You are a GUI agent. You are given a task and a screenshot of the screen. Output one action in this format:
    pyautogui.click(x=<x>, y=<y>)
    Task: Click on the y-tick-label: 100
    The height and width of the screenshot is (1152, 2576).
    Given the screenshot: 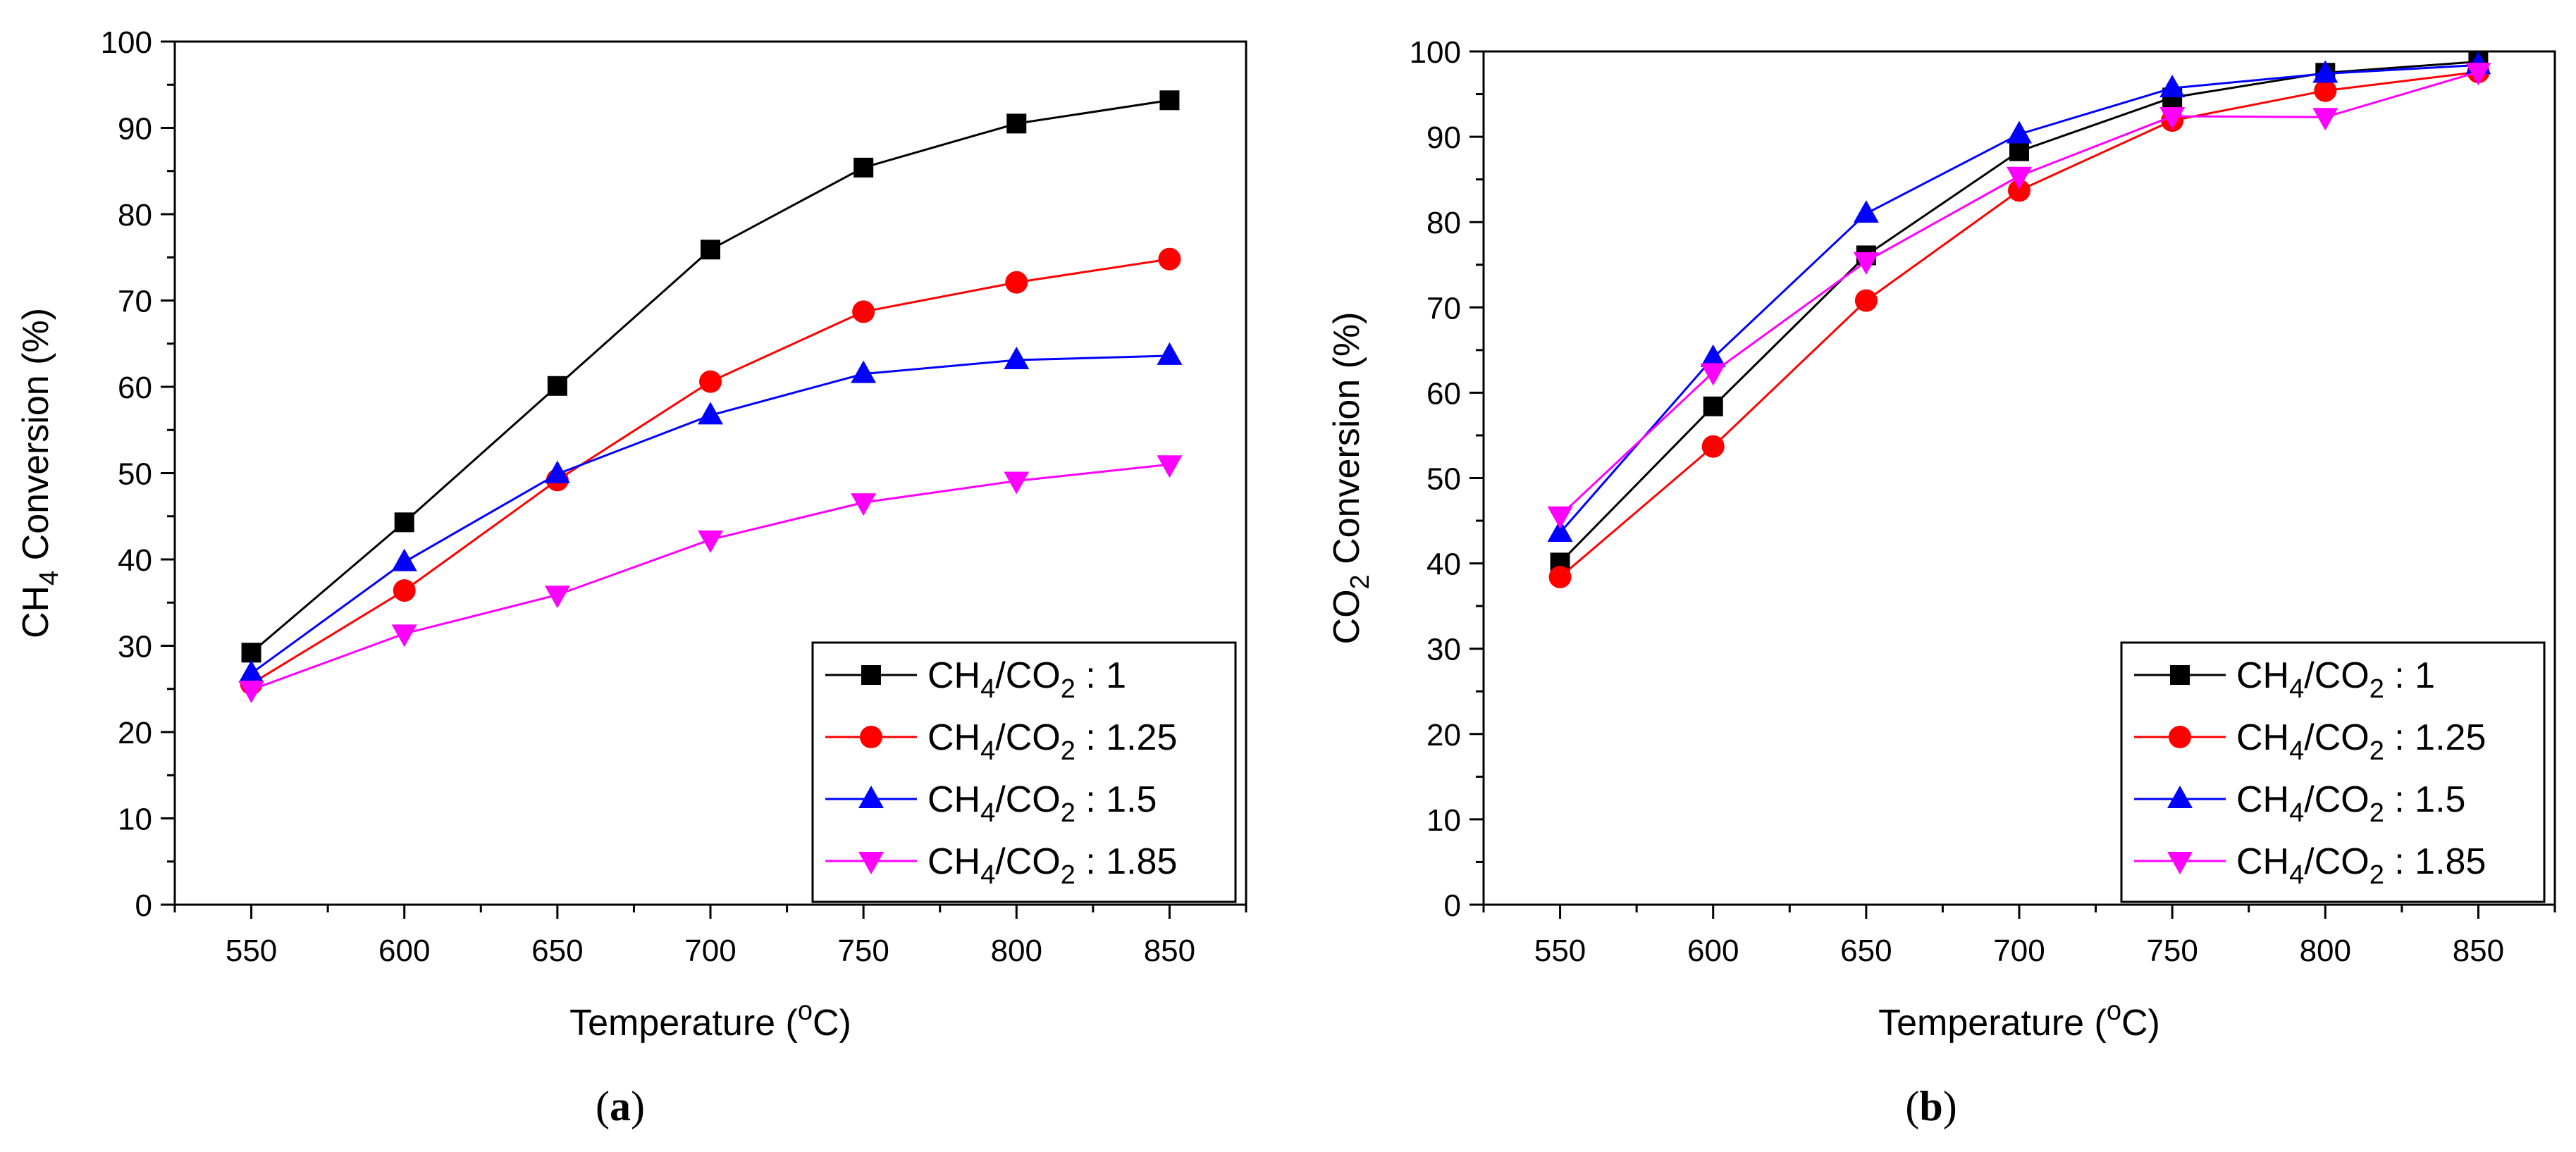 What is the action you would take?
    pyautogui.click(x=126, y=42)
    